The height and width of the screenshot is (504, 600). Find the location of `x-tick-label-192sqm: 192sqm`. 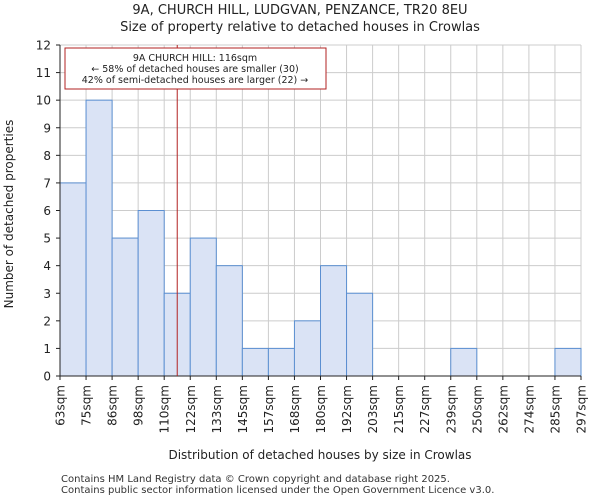

x-tick-label-192sqm: 192sqm is located at coordinates (347, 409).